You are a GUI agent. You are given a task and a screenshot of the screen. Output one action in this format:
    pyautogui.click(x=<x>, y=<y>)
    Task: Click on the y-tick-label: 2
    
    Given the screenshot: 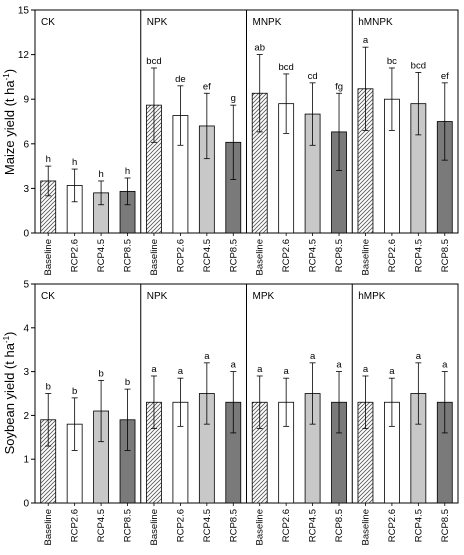 What is the action you would take?
    pyautogui.click(x=26, y=416)
    